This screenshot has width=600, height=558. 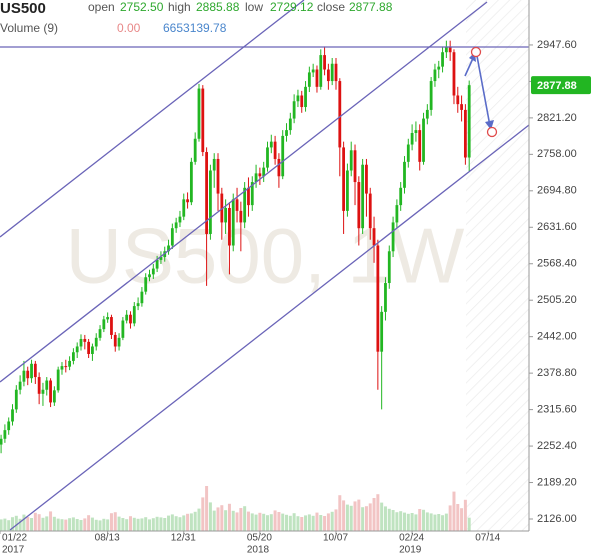 What do you see at coordinates (183, 538) in the screenshot?
I see `x-tick-label: 12/31` at bounding box center [183, 538].